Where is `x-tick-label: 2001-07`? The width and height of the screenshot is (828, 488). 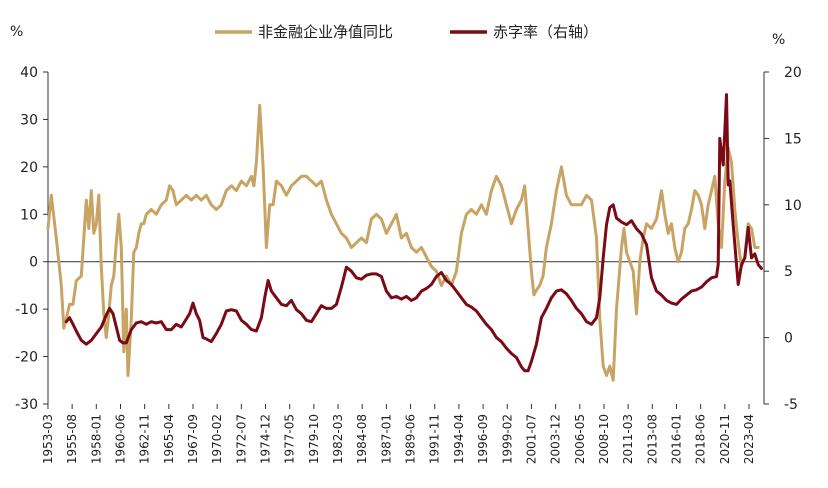 x-tick-label: 2001-07 is located at coordinates (531, 439).